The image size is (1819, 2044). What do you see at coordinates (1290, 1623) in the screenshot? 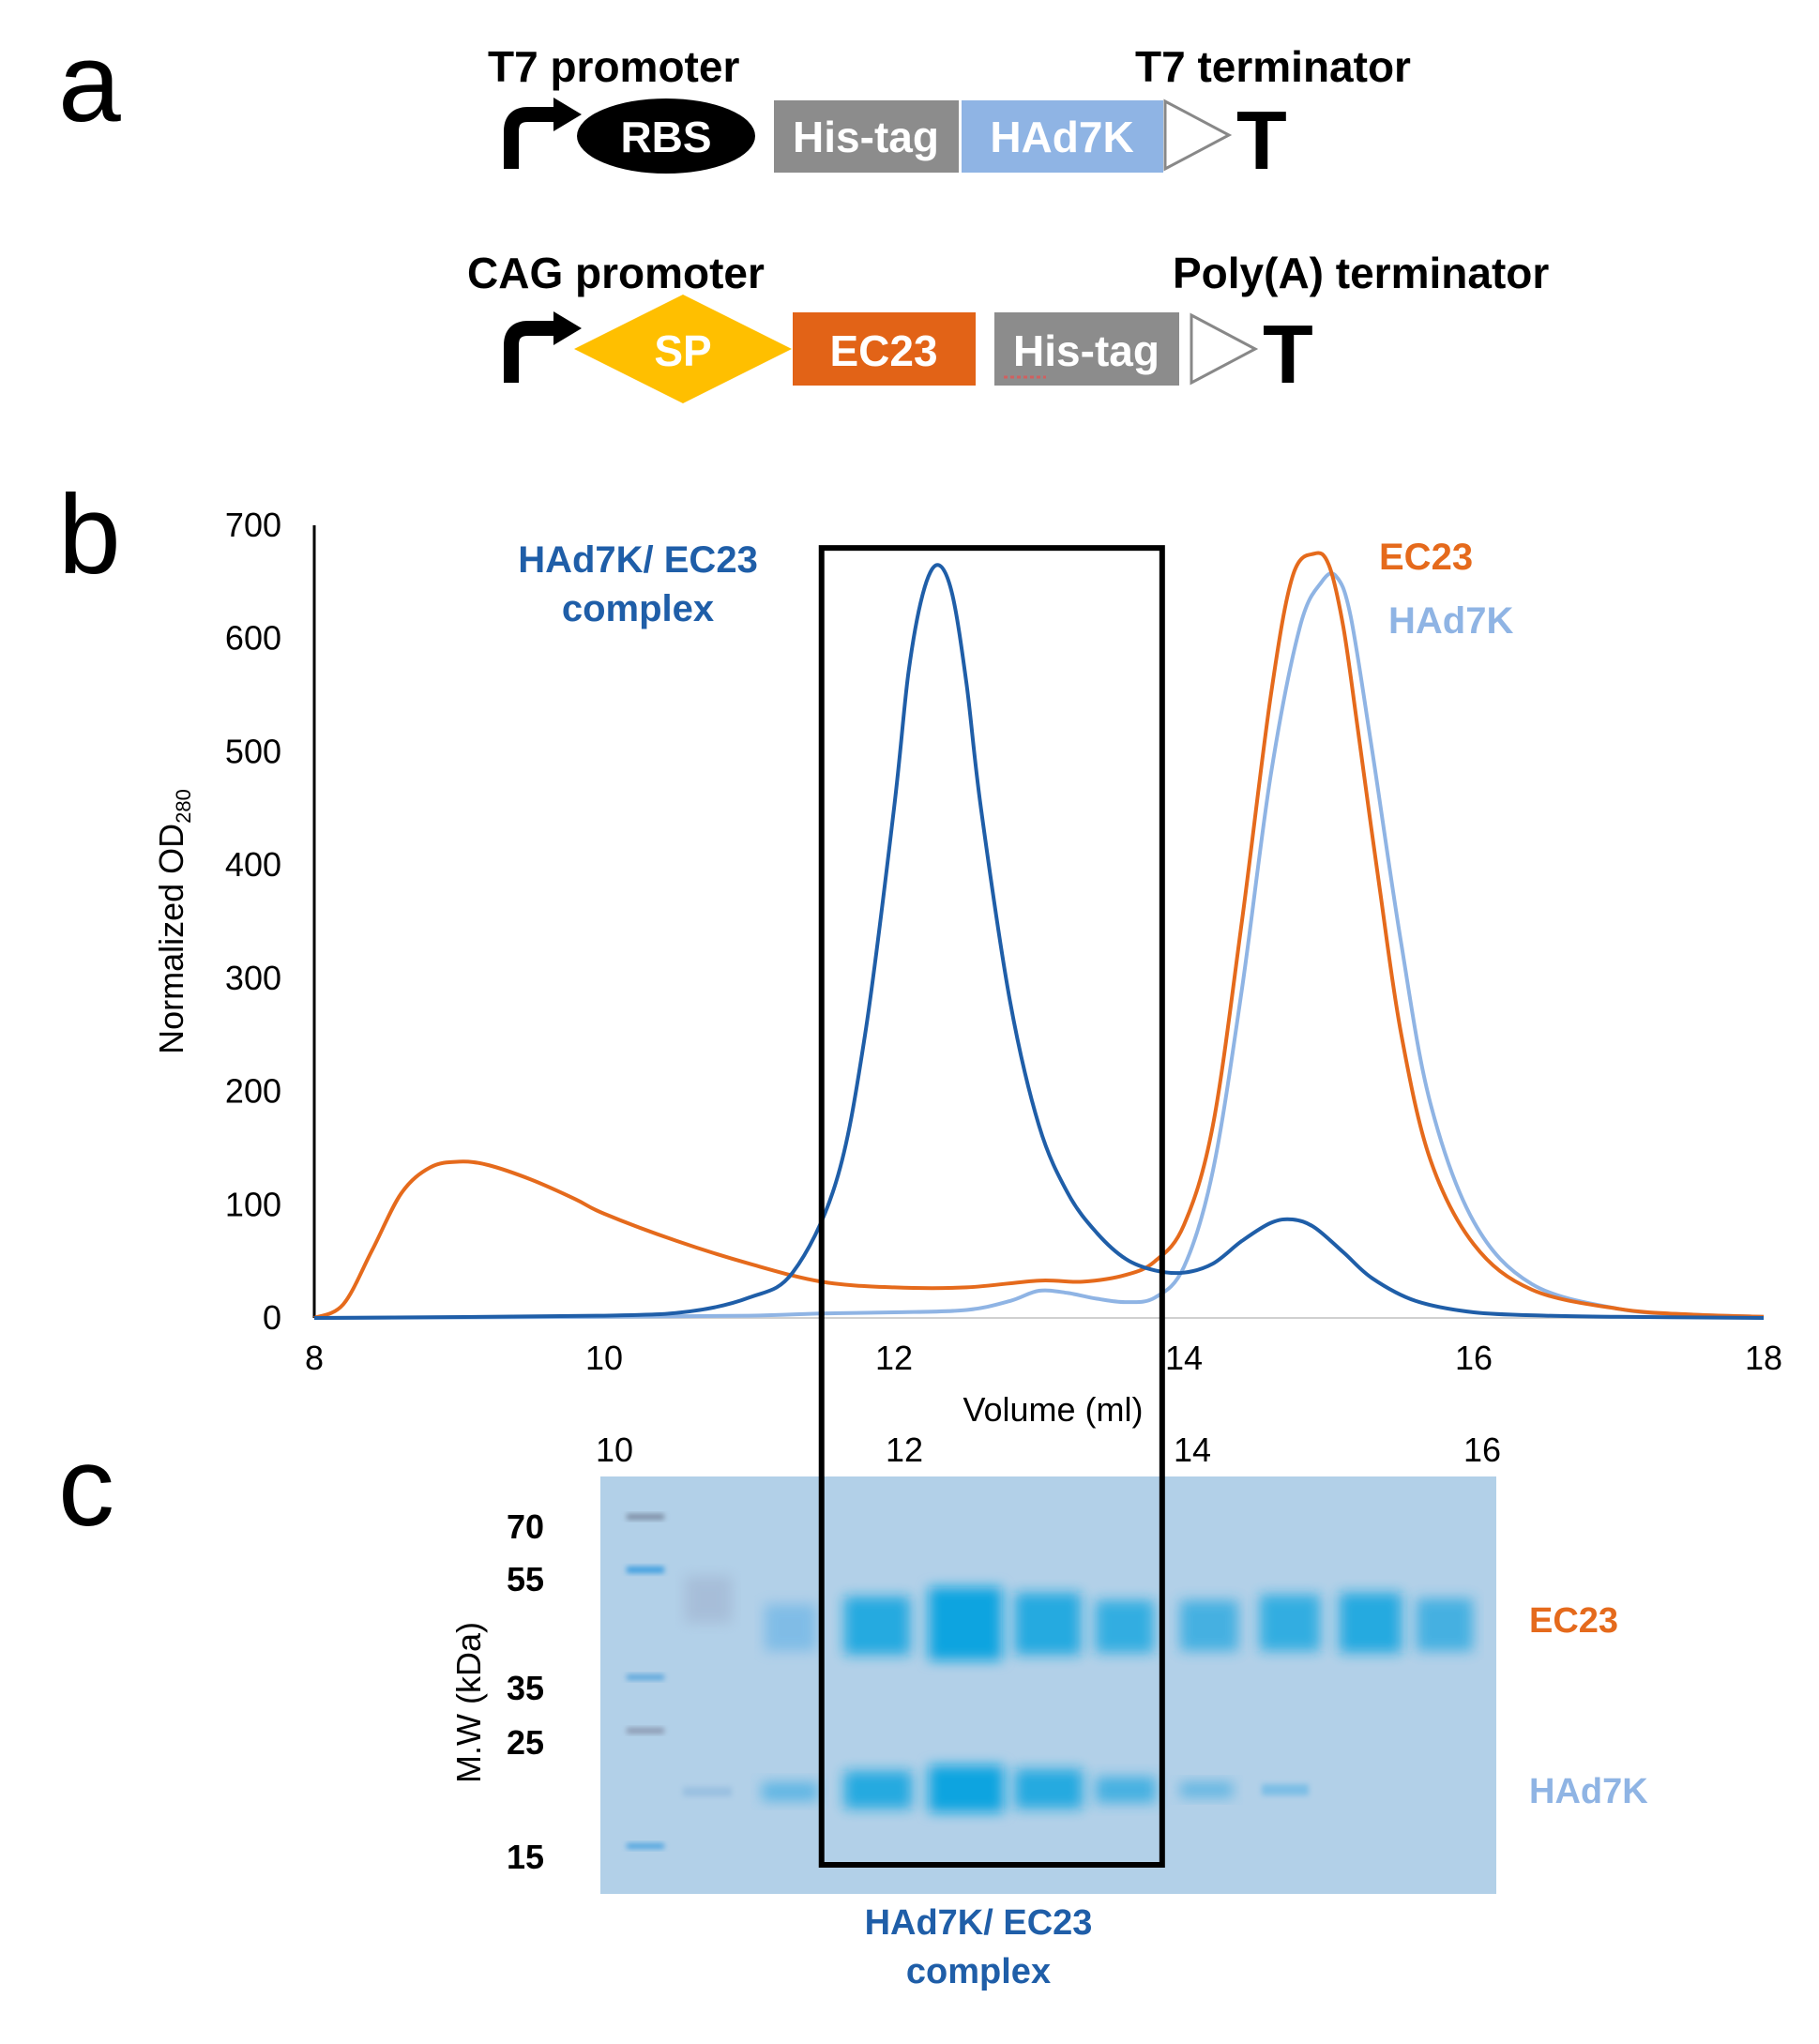
I see `ec23-band-lane9` at bounding box center [1290, 1623].